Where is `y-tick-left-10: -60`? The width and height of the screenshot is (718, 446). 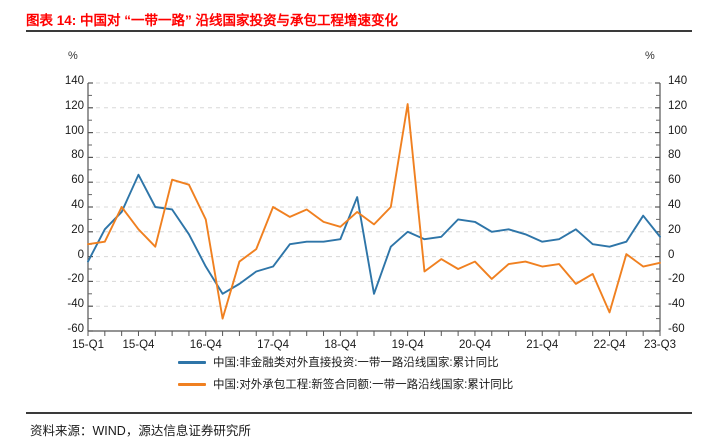 y-tick-left-10: -60 is located at coordinates (75, 329).